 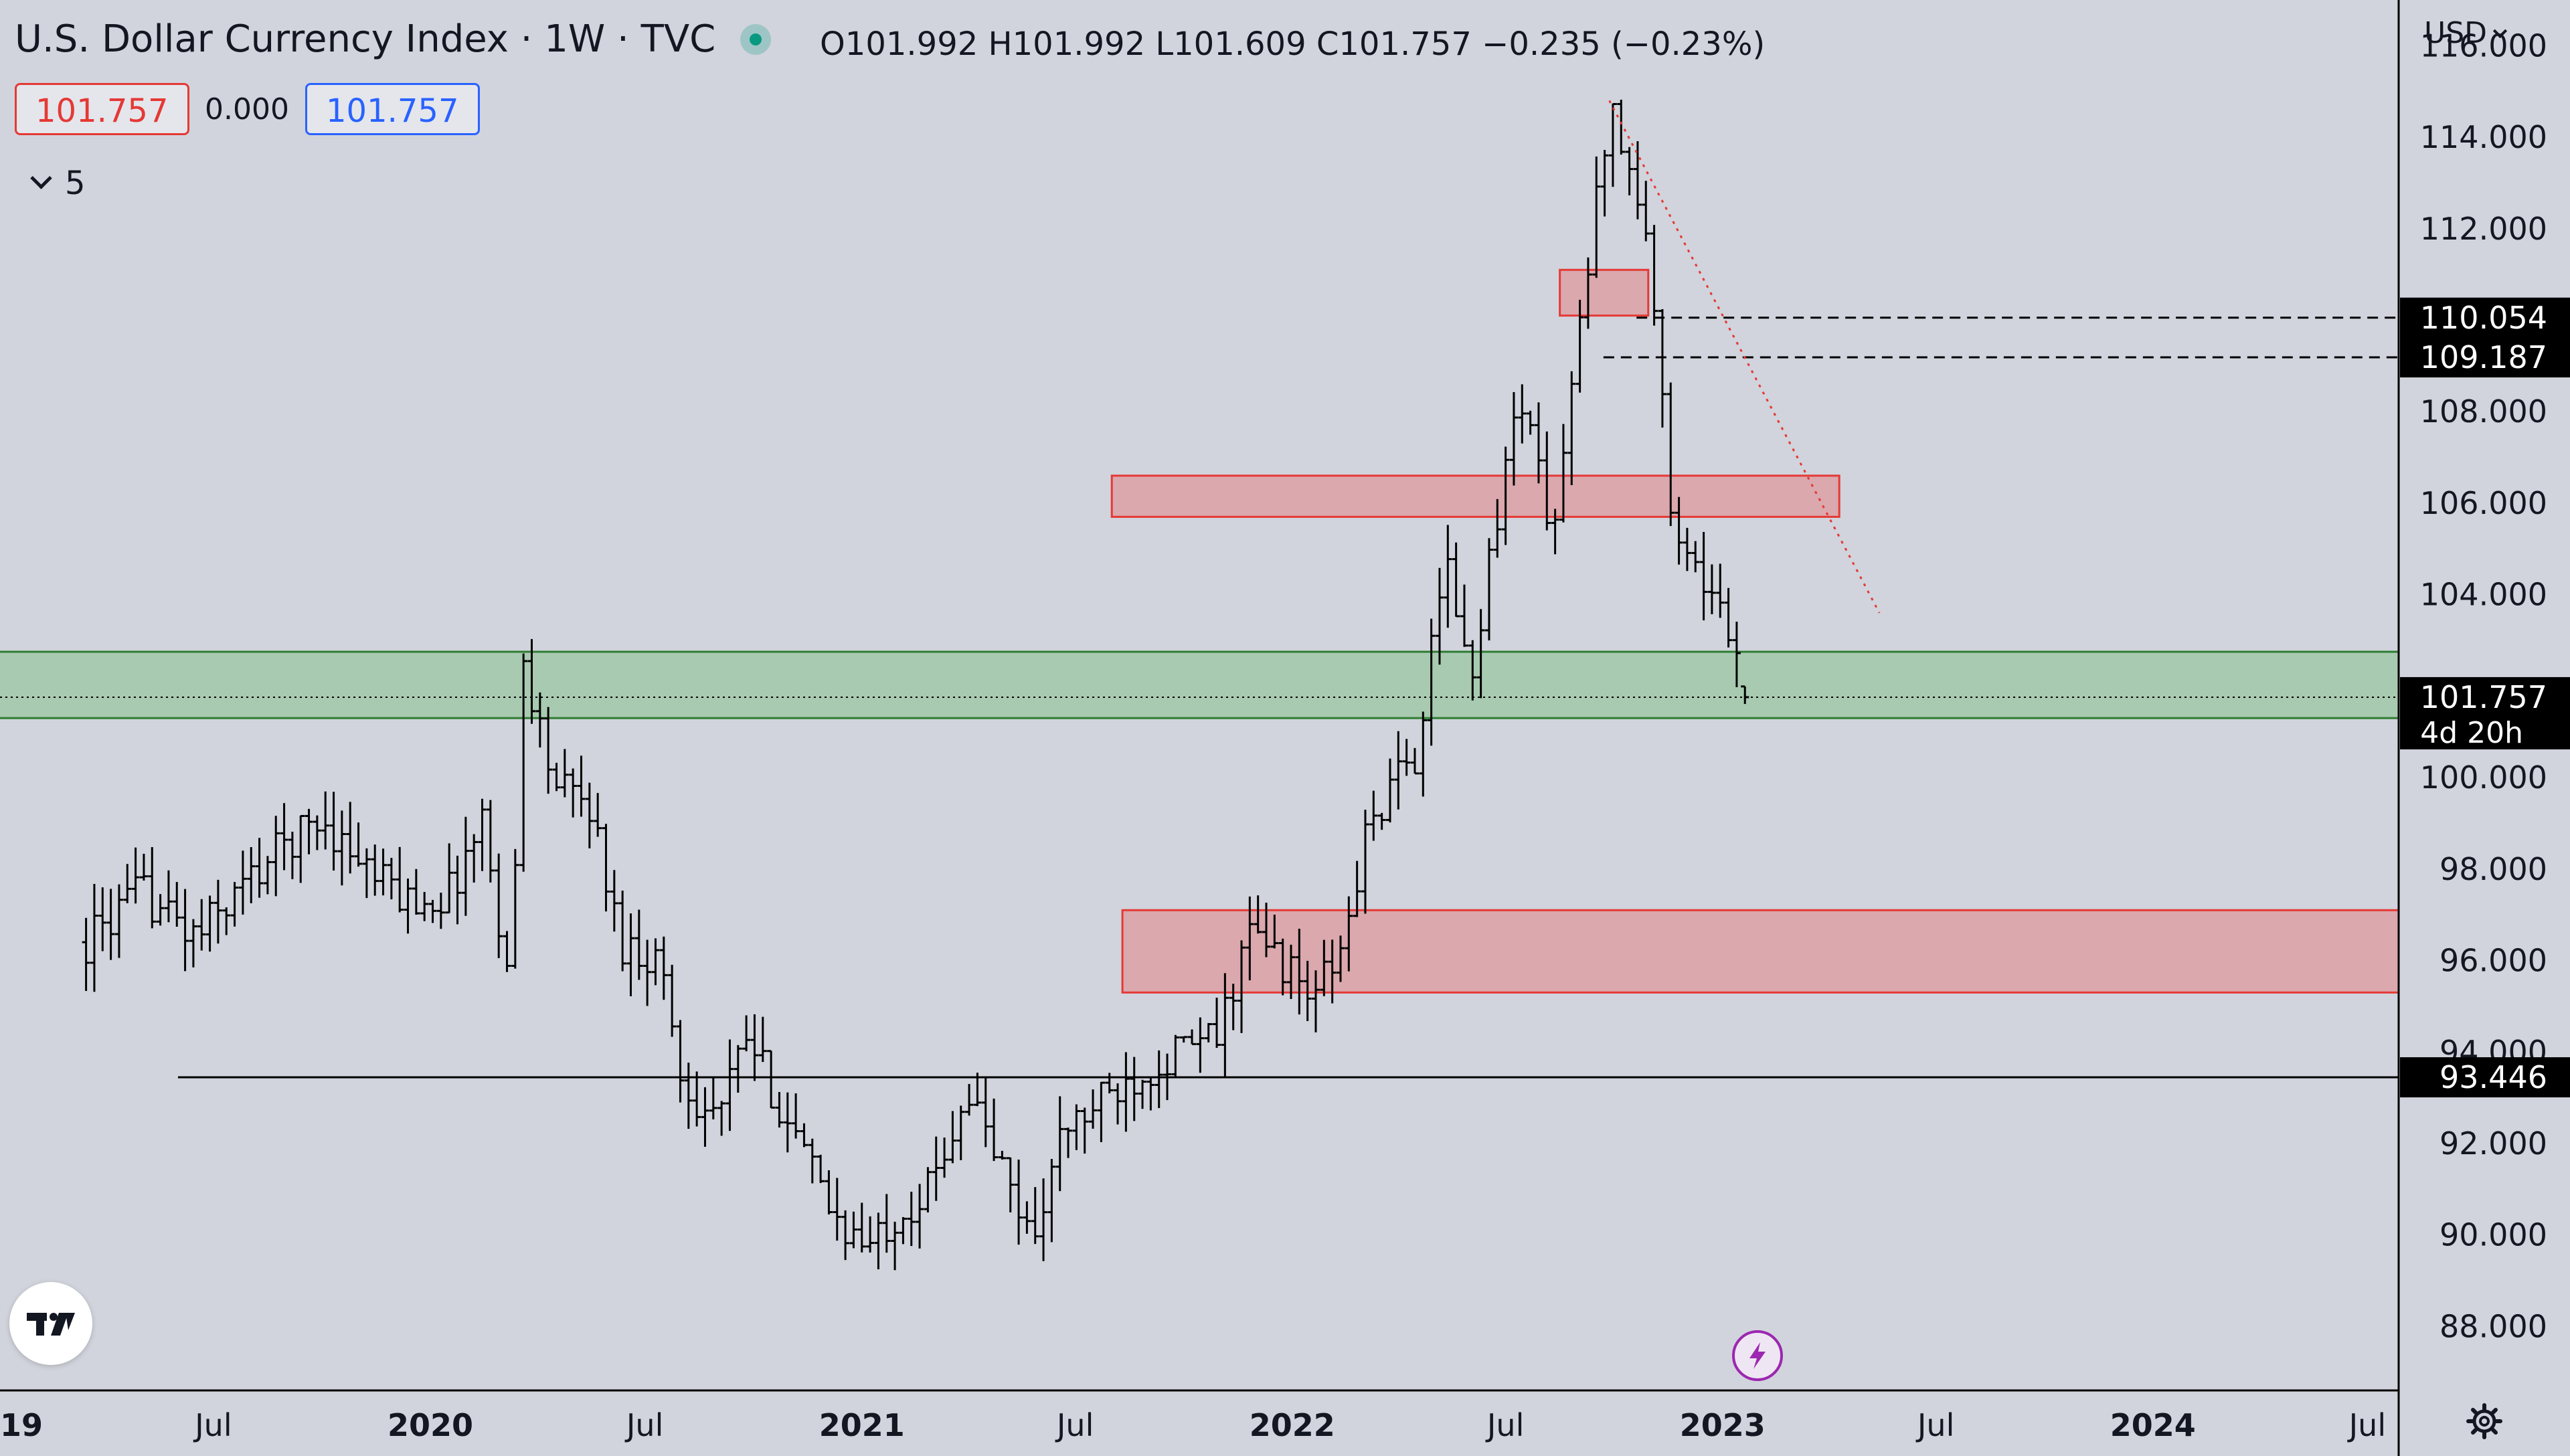 What do you see at coordinates (2484, 777) in the screenshot?
I see `y-tick-label: 100.000` at bounding box center [2484, 777].